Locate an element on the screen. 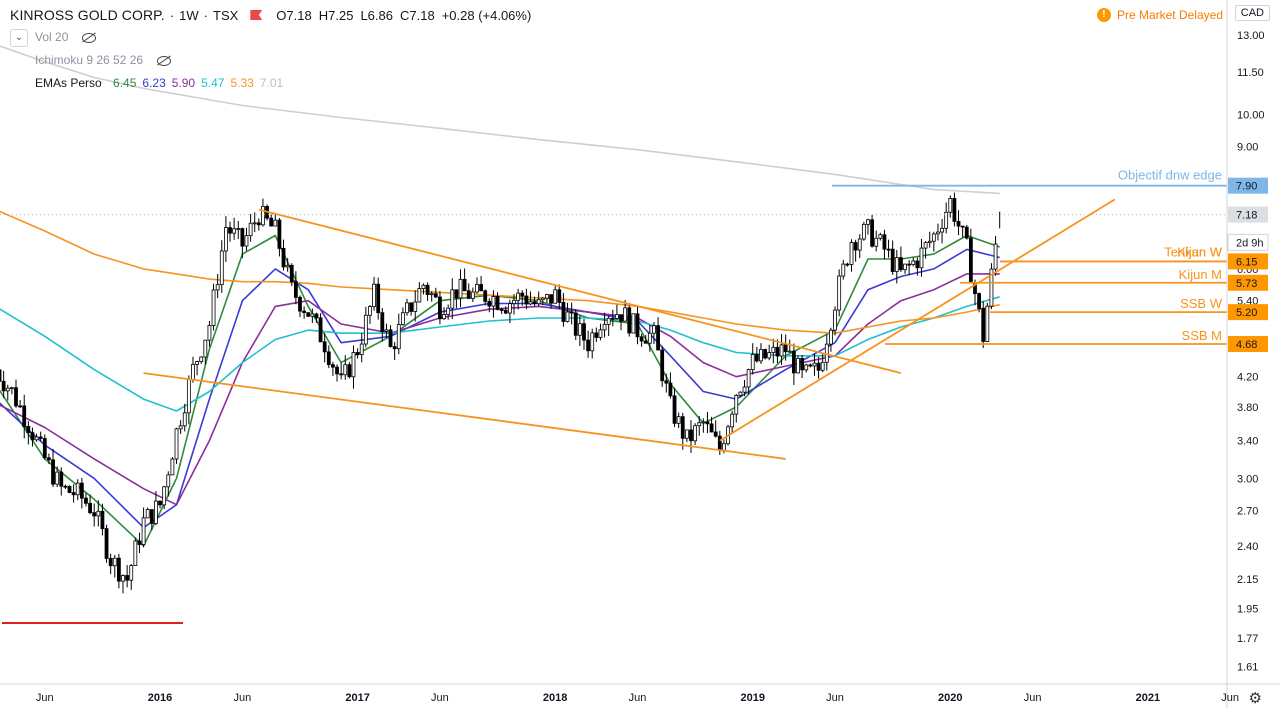 The height and width of the screenshot is (708, 1280). ema-value: 5.33 is located at coordinates (242, 83).